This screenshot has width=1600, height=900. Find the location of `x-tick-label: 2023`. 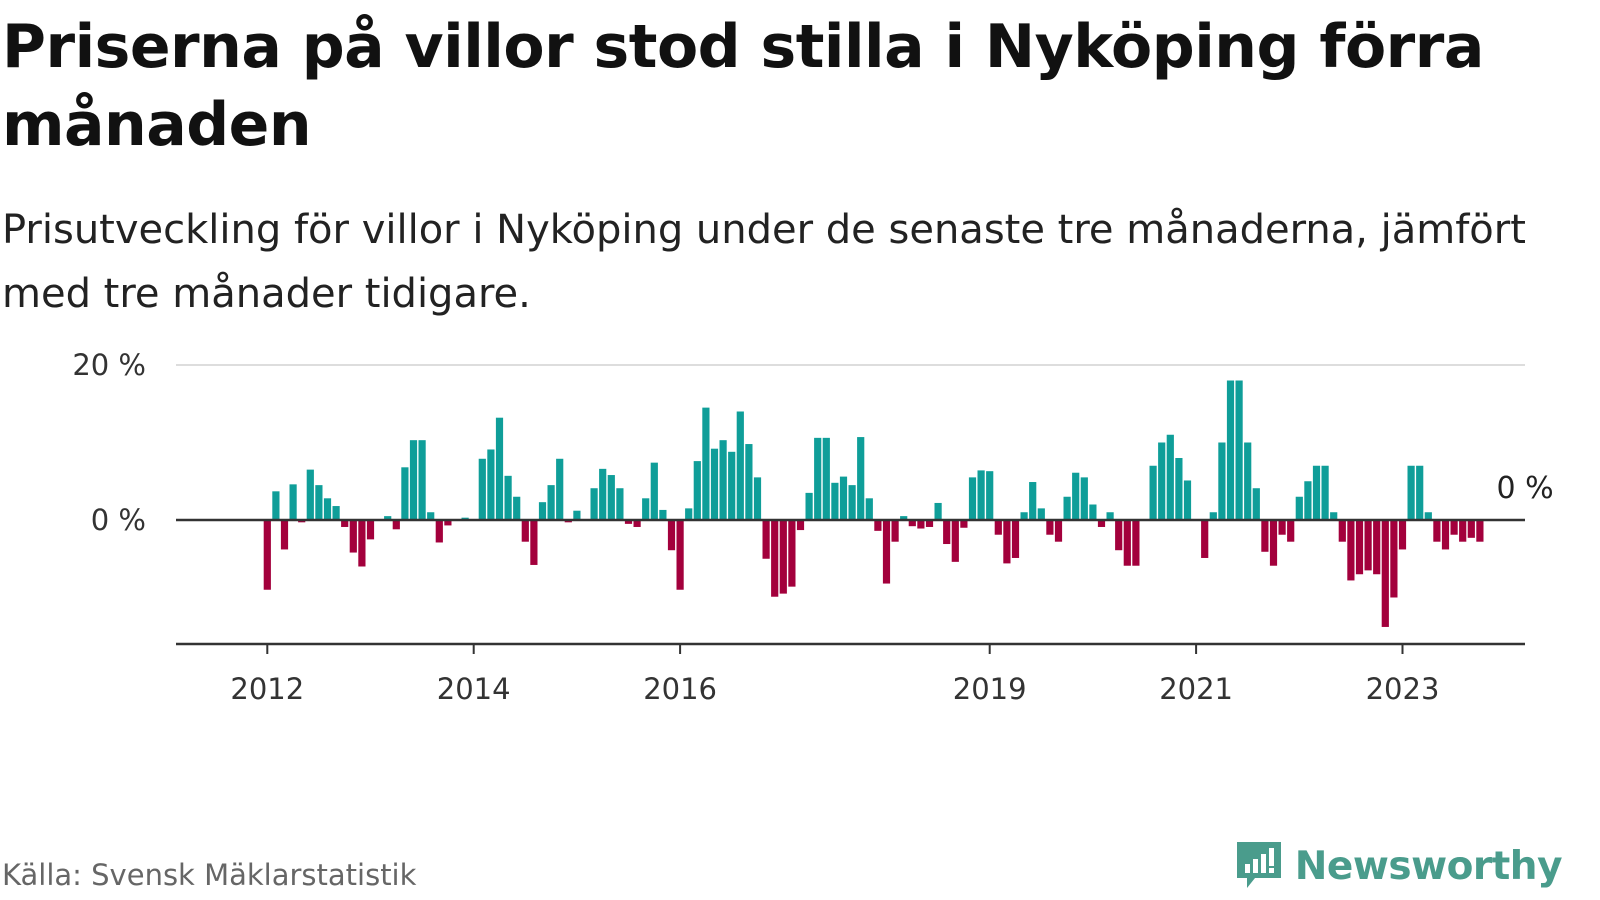

x-tick-label: 2023 is located at coordinates (1403, 689).